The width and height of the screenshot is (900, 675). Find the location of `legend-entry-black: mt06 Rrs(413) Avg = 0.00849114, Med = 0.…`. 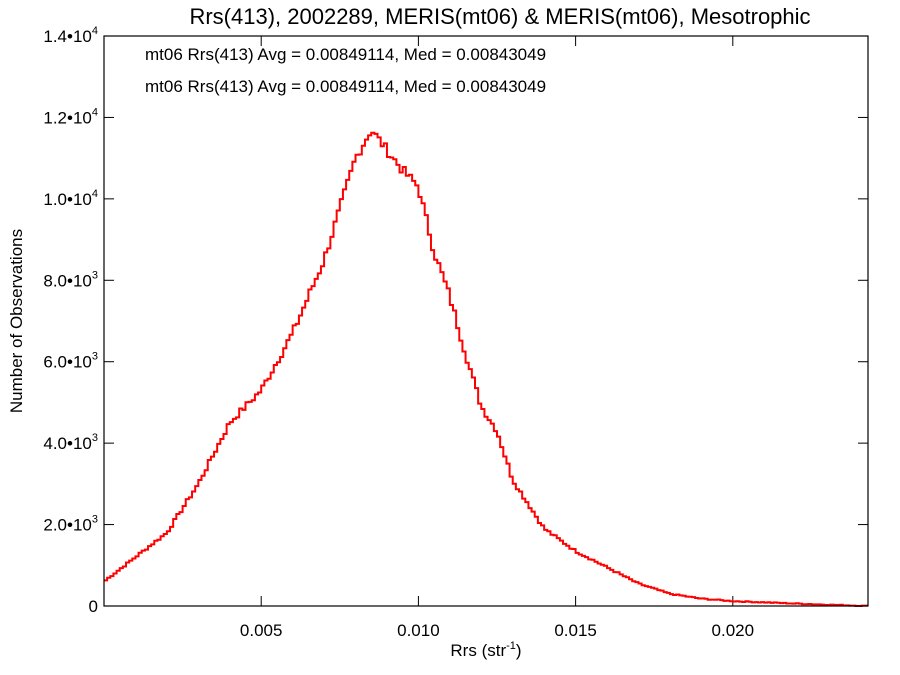

legend-entry-black: mt06 Rrs(413) Avg = 0.00849114, Med = 0.… is located at coordinates (345, 54).